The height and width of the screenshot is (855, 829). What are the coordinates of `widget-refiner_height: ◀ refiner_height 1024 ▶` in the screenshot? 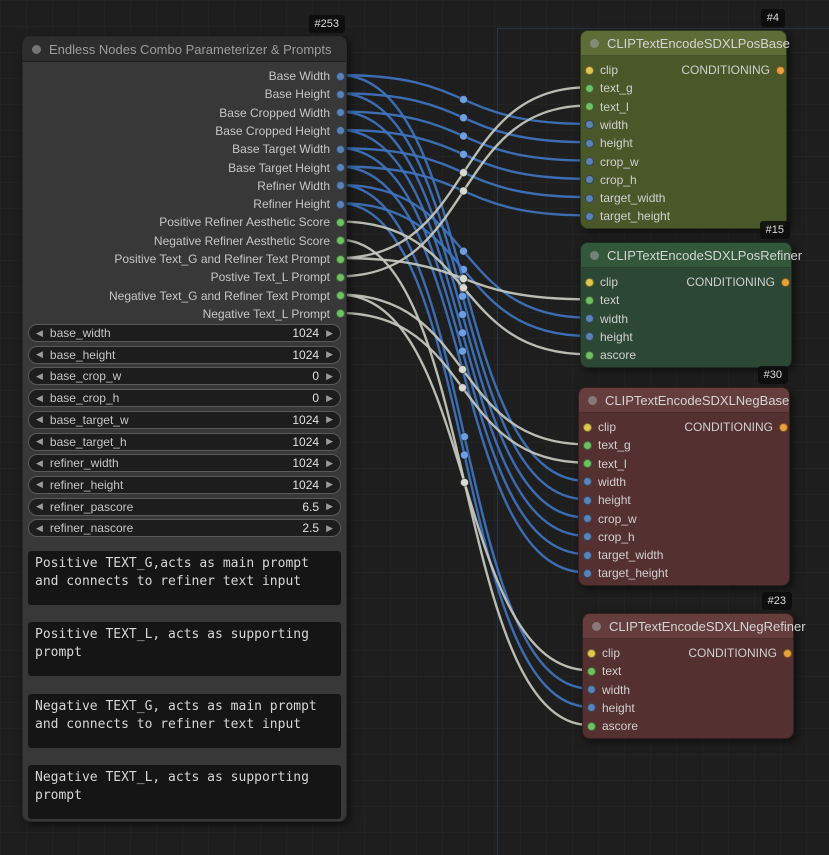 It's located at (184, 484).